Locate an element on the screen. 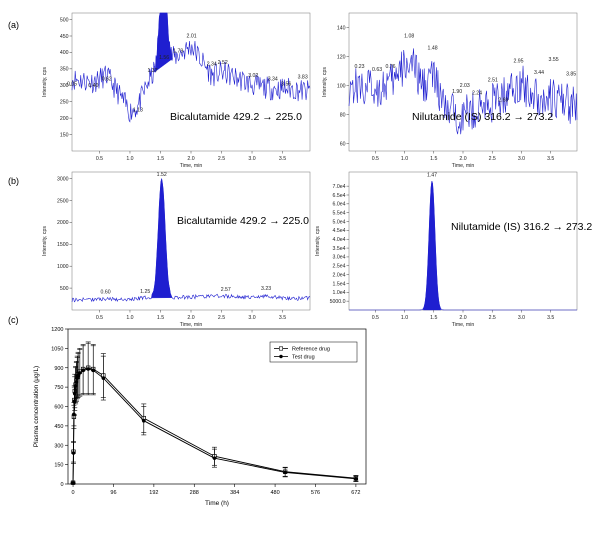  peak-time-label: 0.05 is located at coordinates (72, 84).